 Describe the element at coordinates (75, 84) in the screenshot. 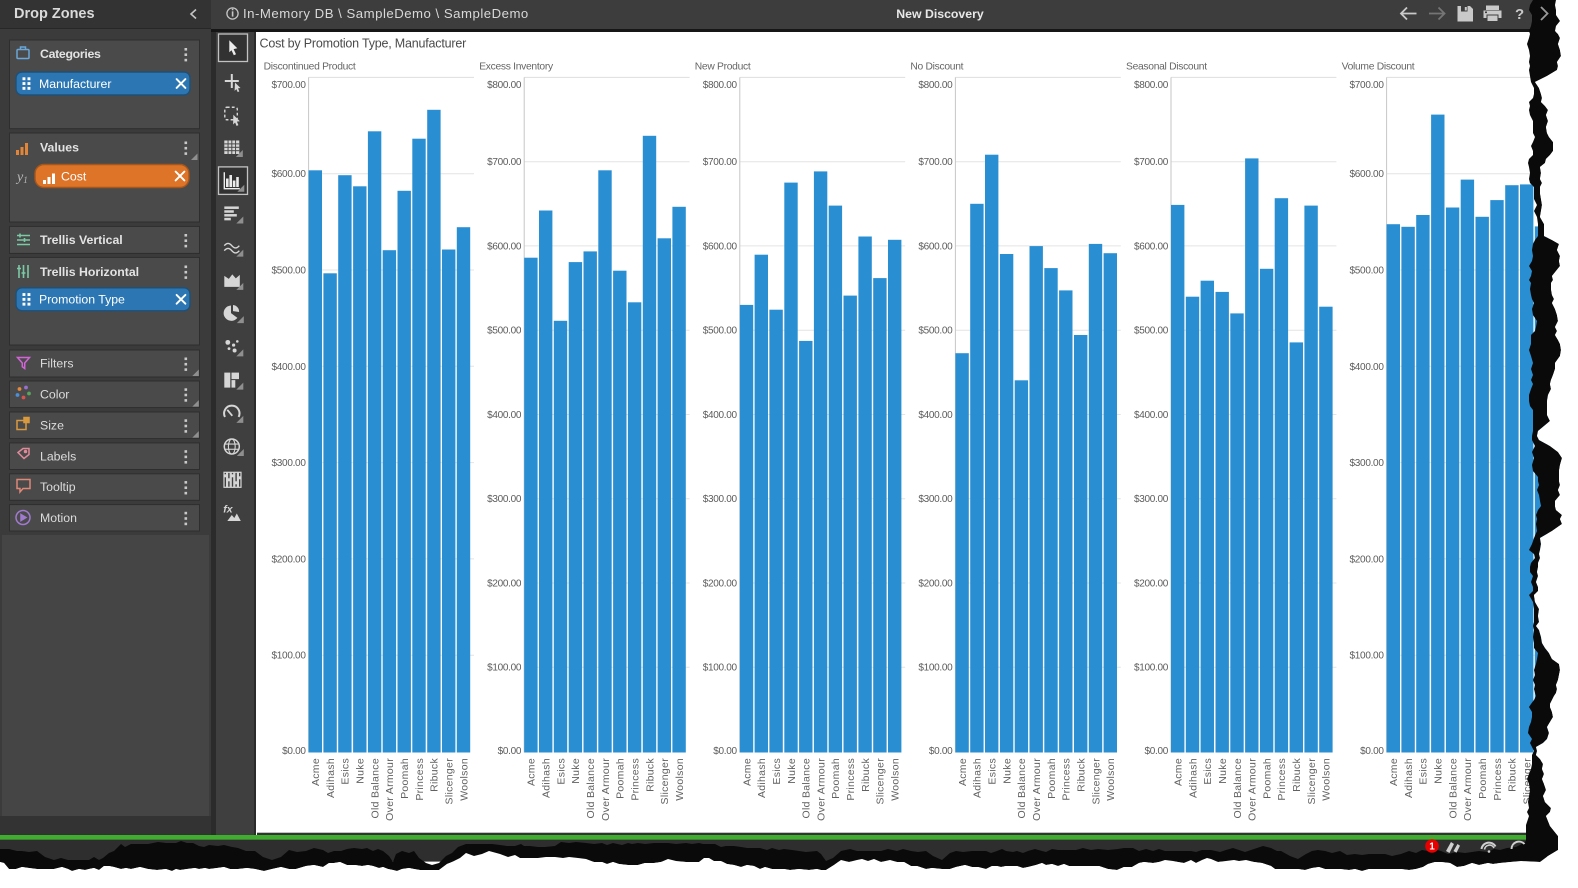

I see `svg-text: Manufacturer` at that location.